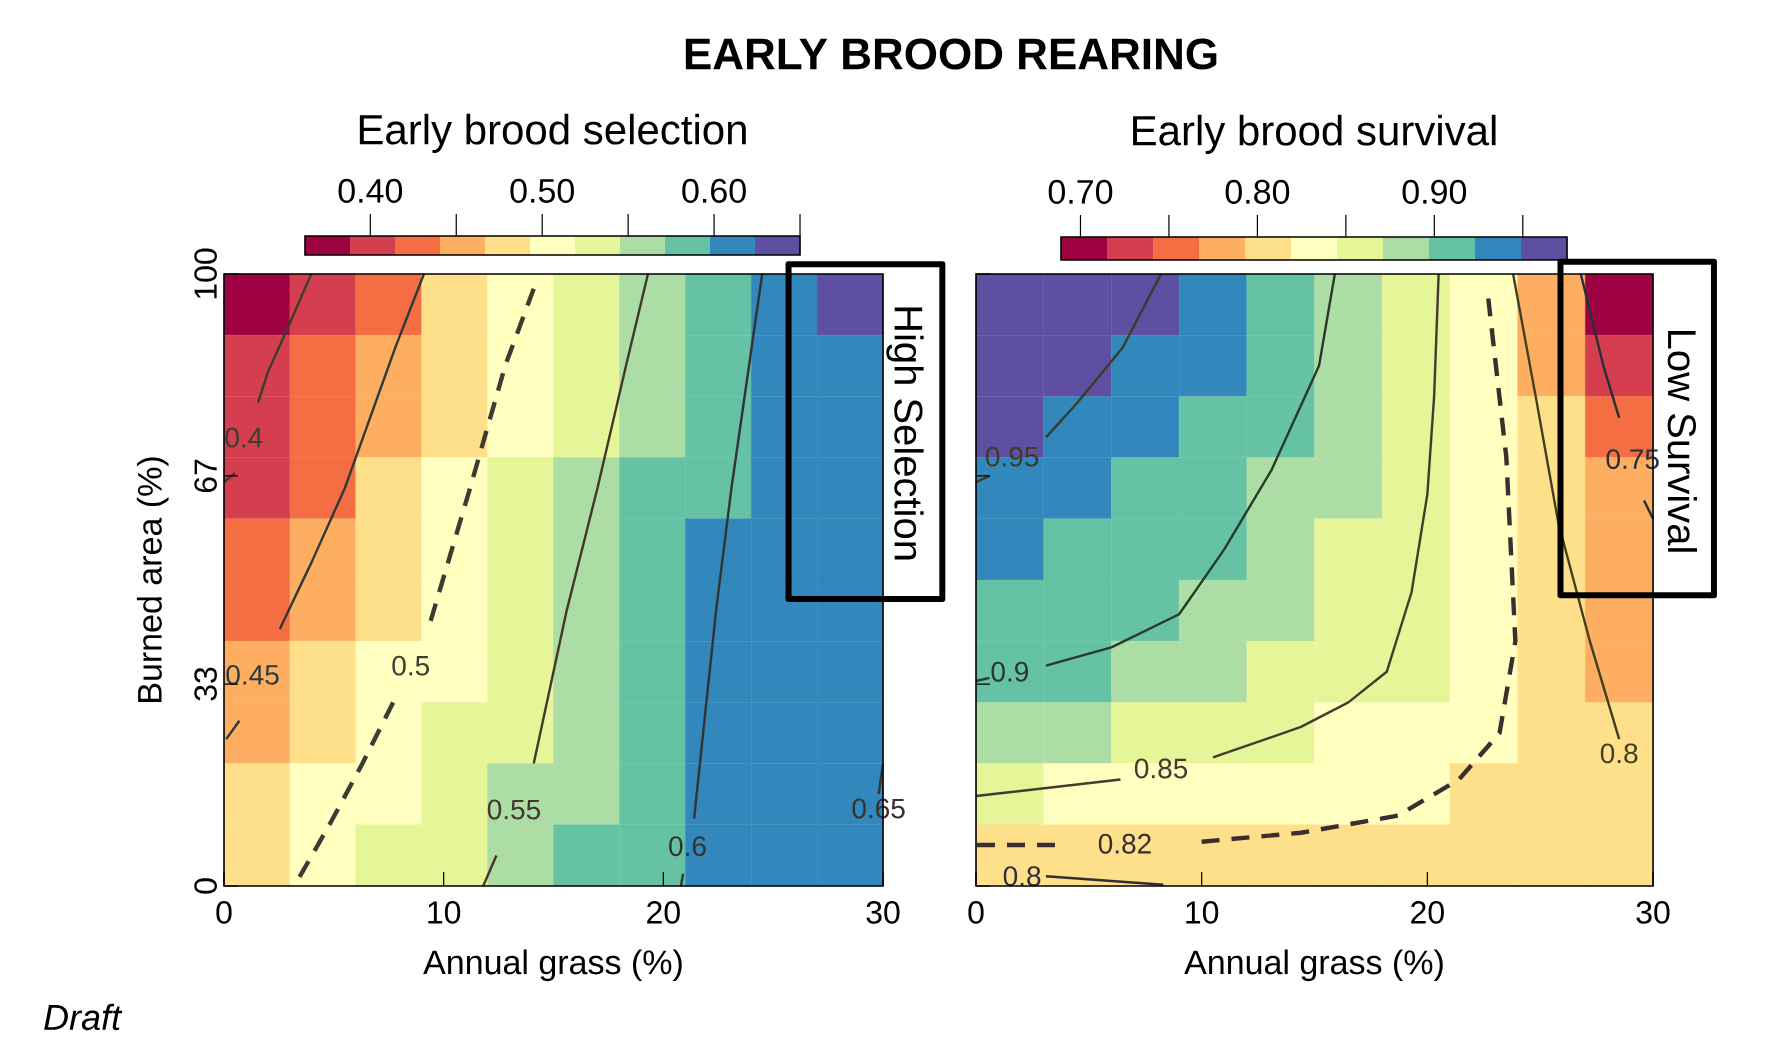  What do you see at coordinates (152, 579) in the screenshot?
I see `y-axis-title: Burned area (%)` at bounding box center [152, 579].